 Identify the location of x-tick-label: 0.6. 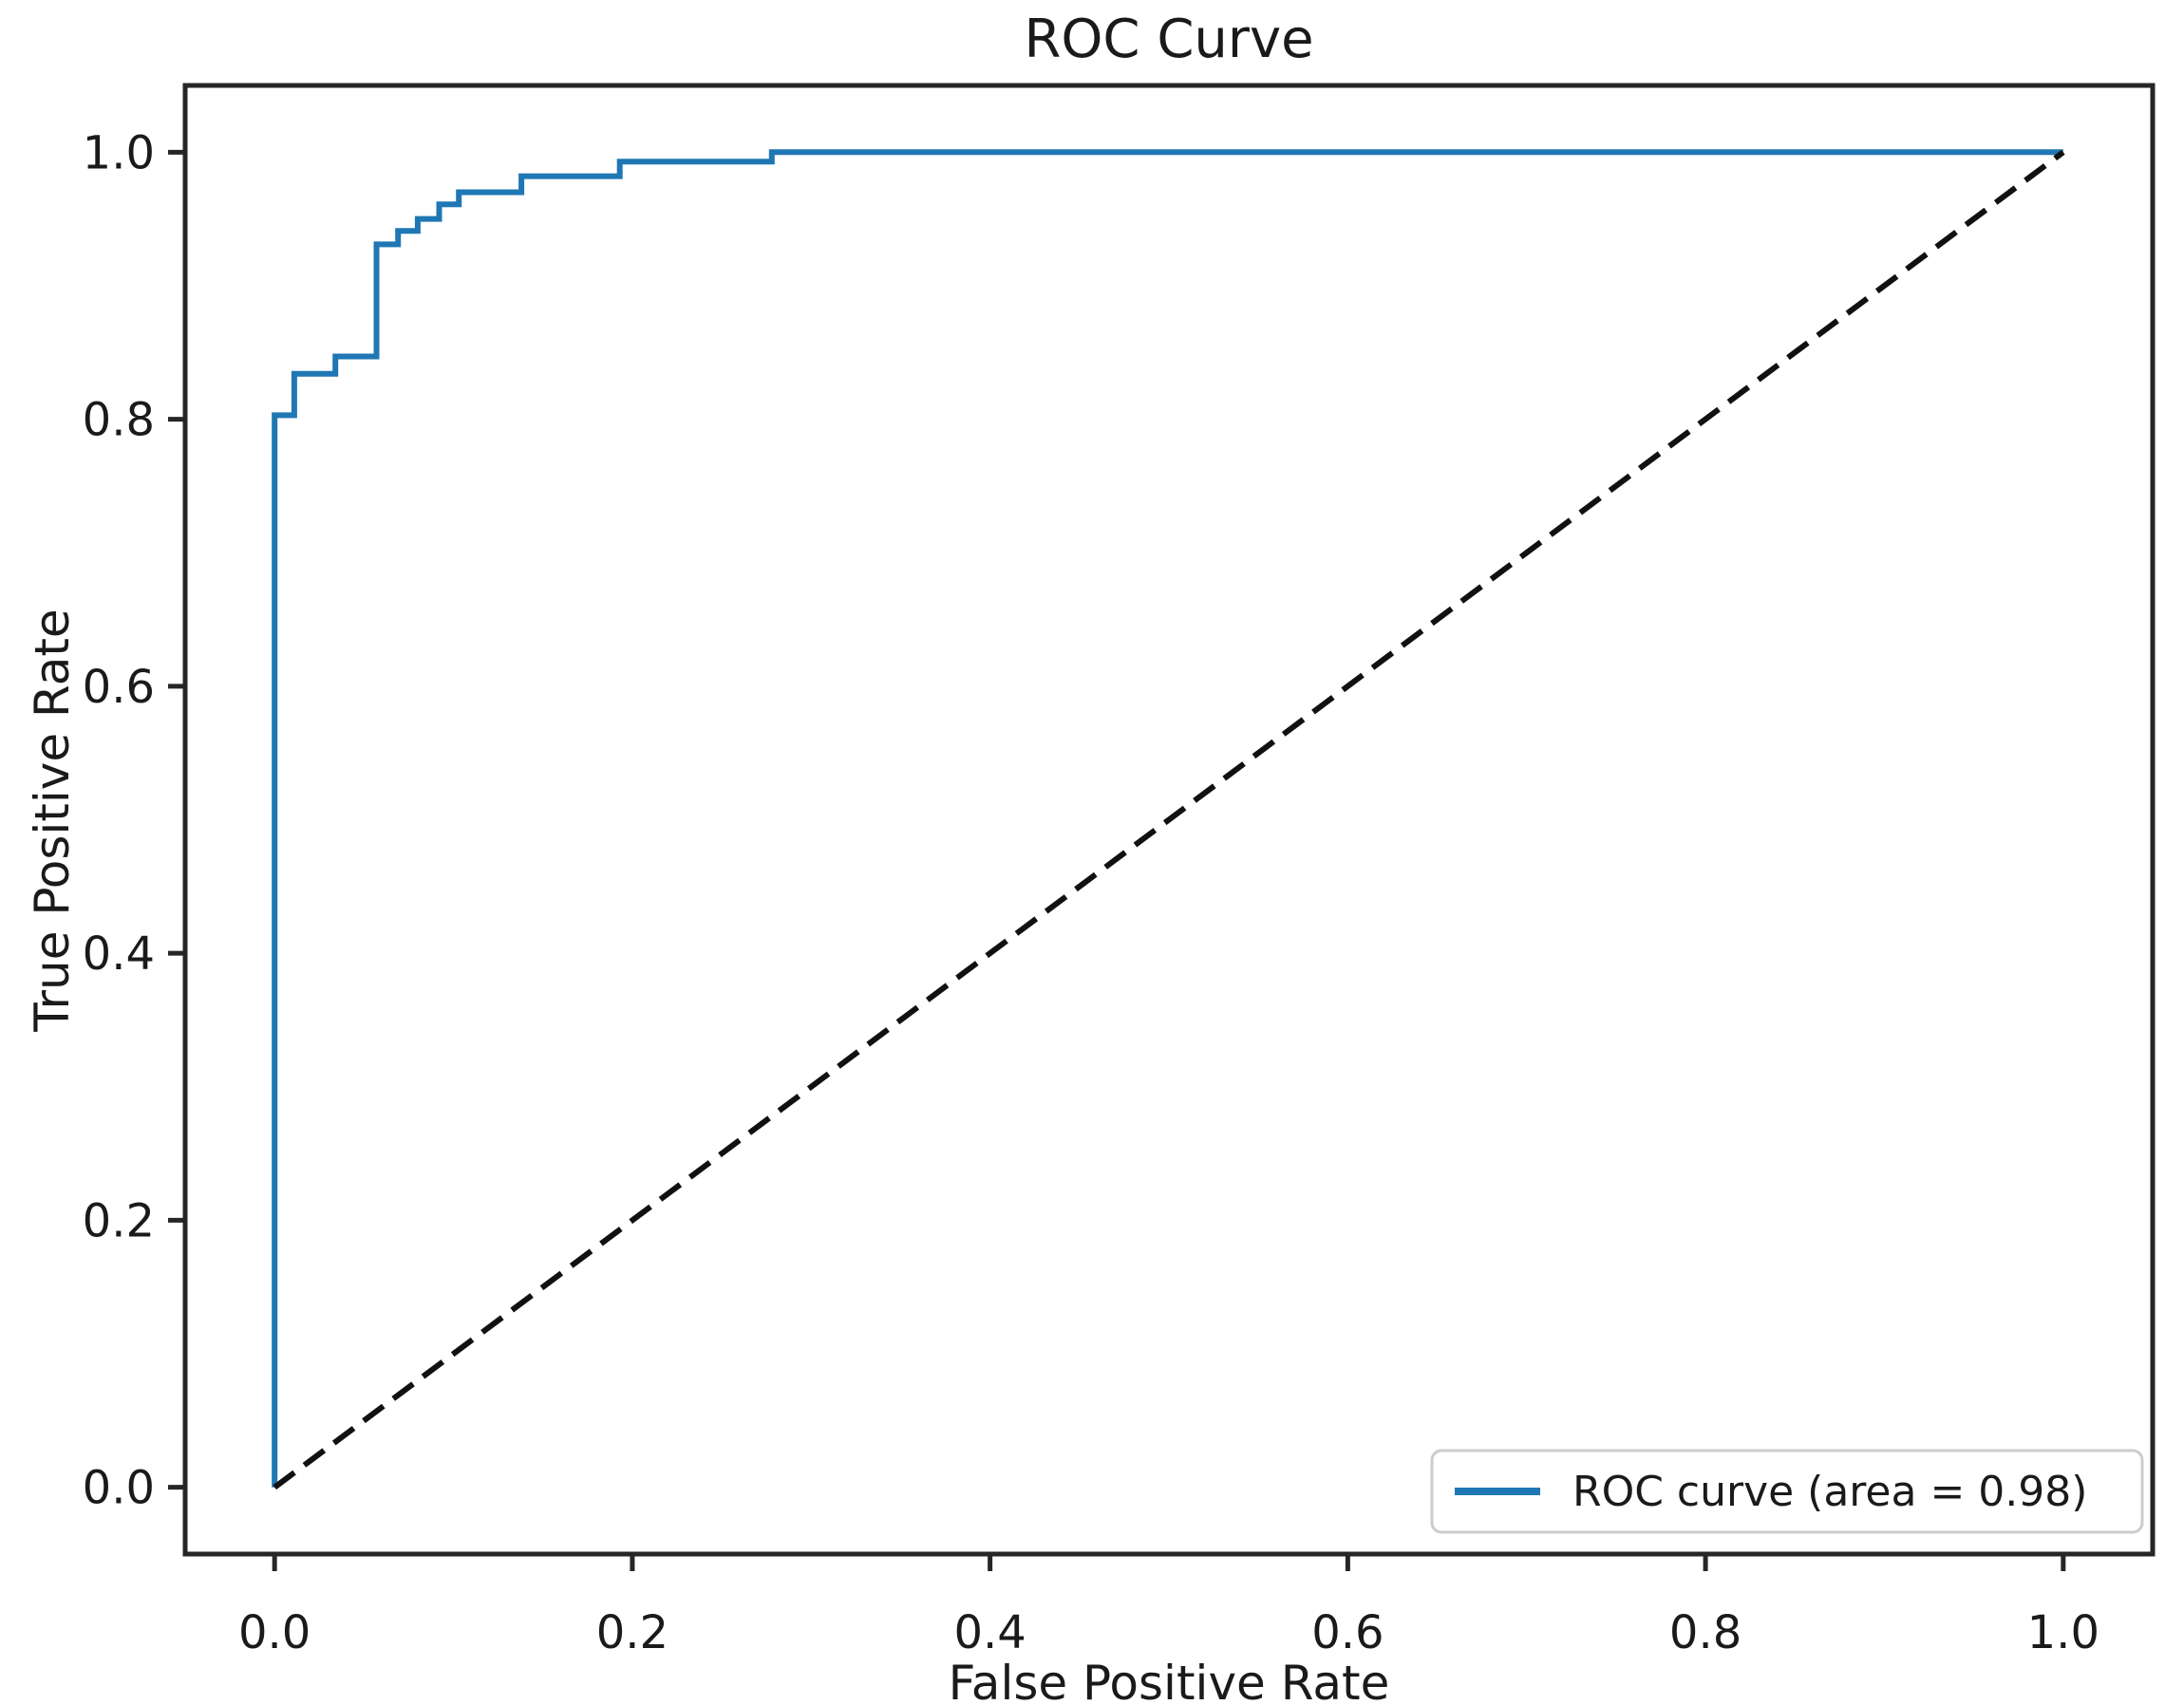
(1348, 1633).